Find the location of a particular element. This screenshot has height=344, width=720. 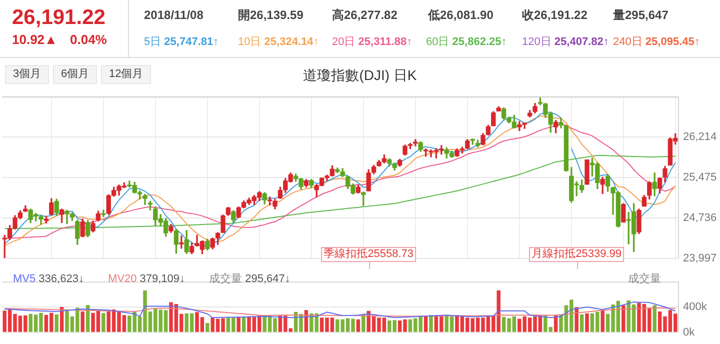

y-tick-label: 24,736 is located at coordinates (700, 218).